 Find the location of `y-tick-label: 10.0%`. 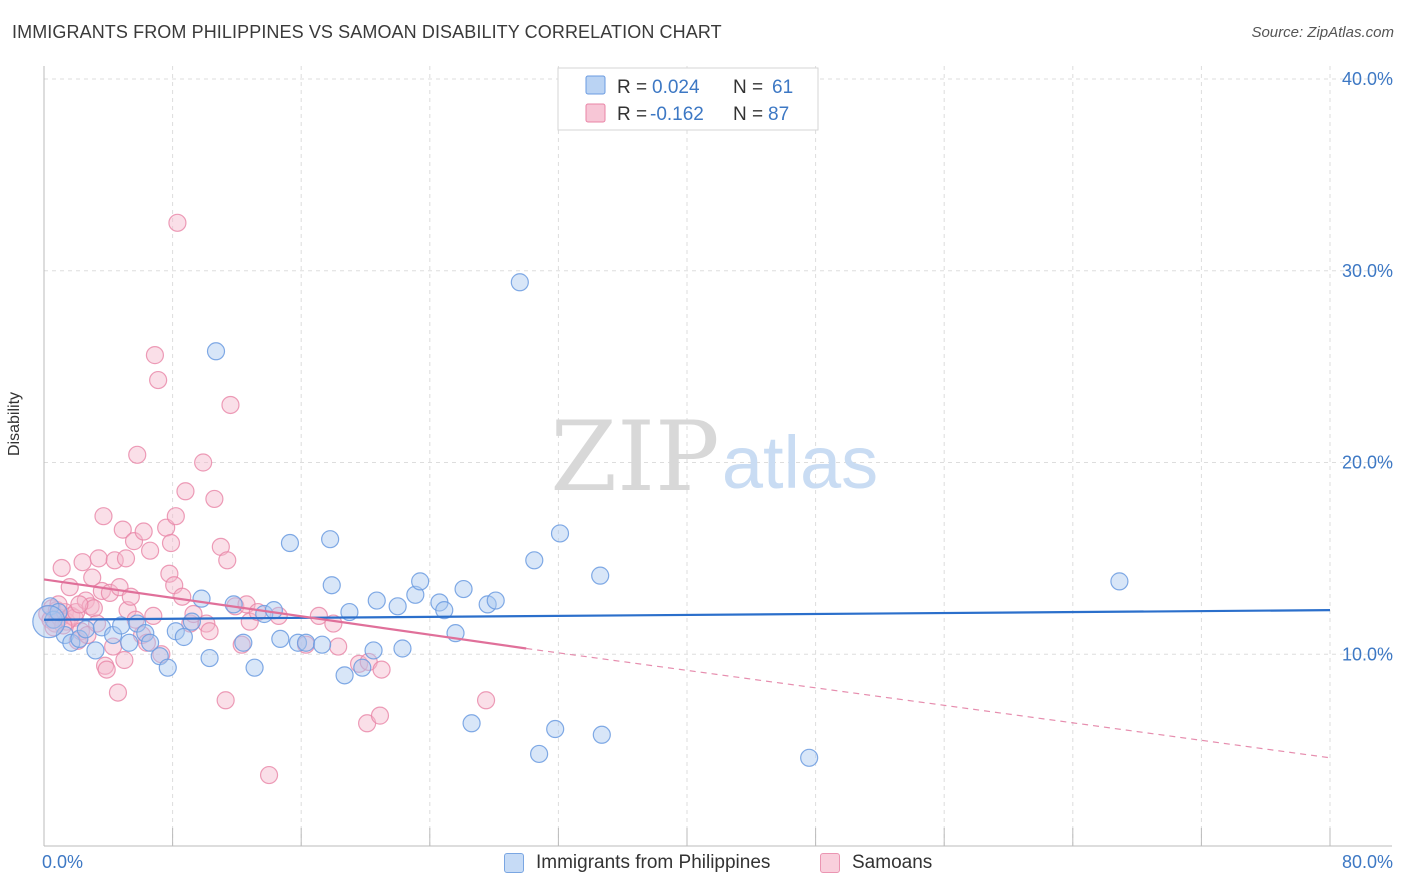

y-tick-label: 10.0% is located at coordinates (1367, 654).